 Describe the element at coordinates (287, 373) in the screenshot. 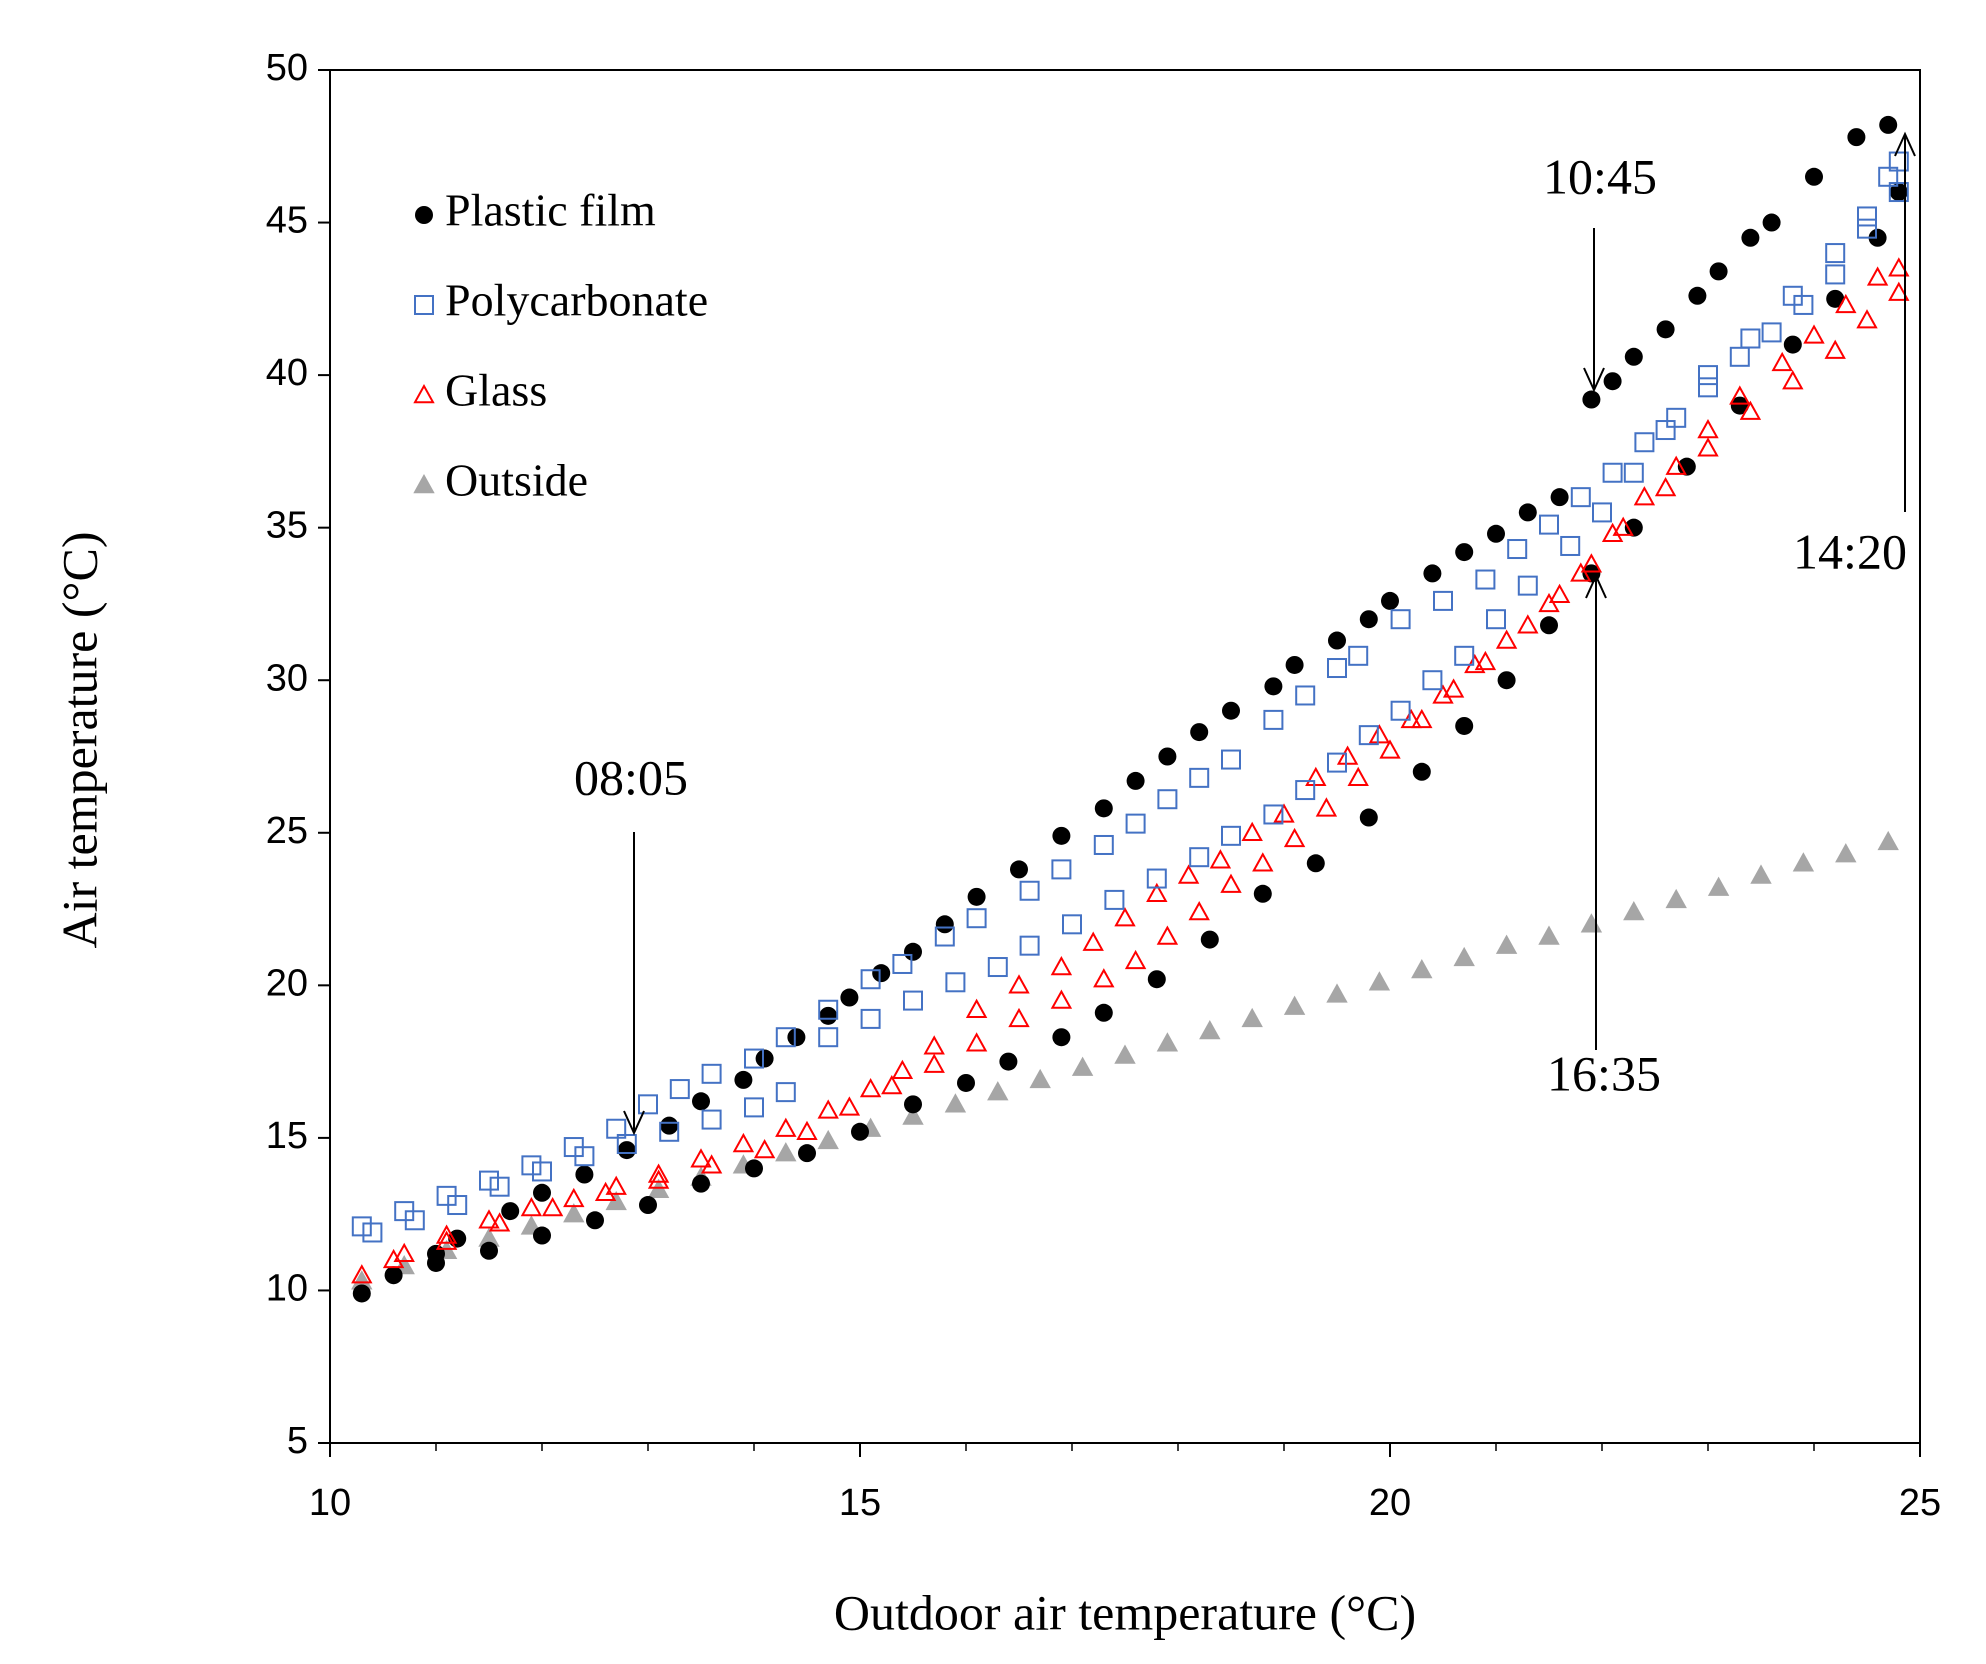

I see `y-tick-label: 40` at that location.